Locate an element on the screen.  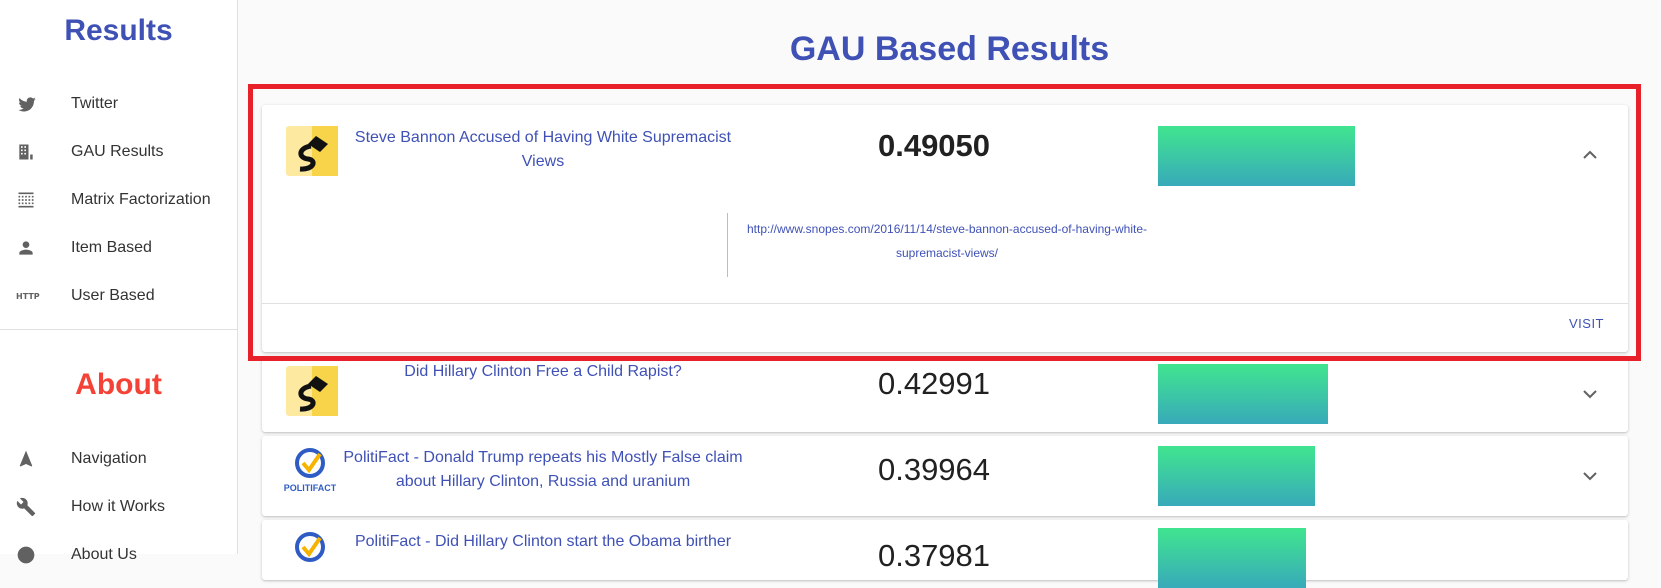
sidebar-item-user-based: HTTP User Based is located at coordinates (118, 296).